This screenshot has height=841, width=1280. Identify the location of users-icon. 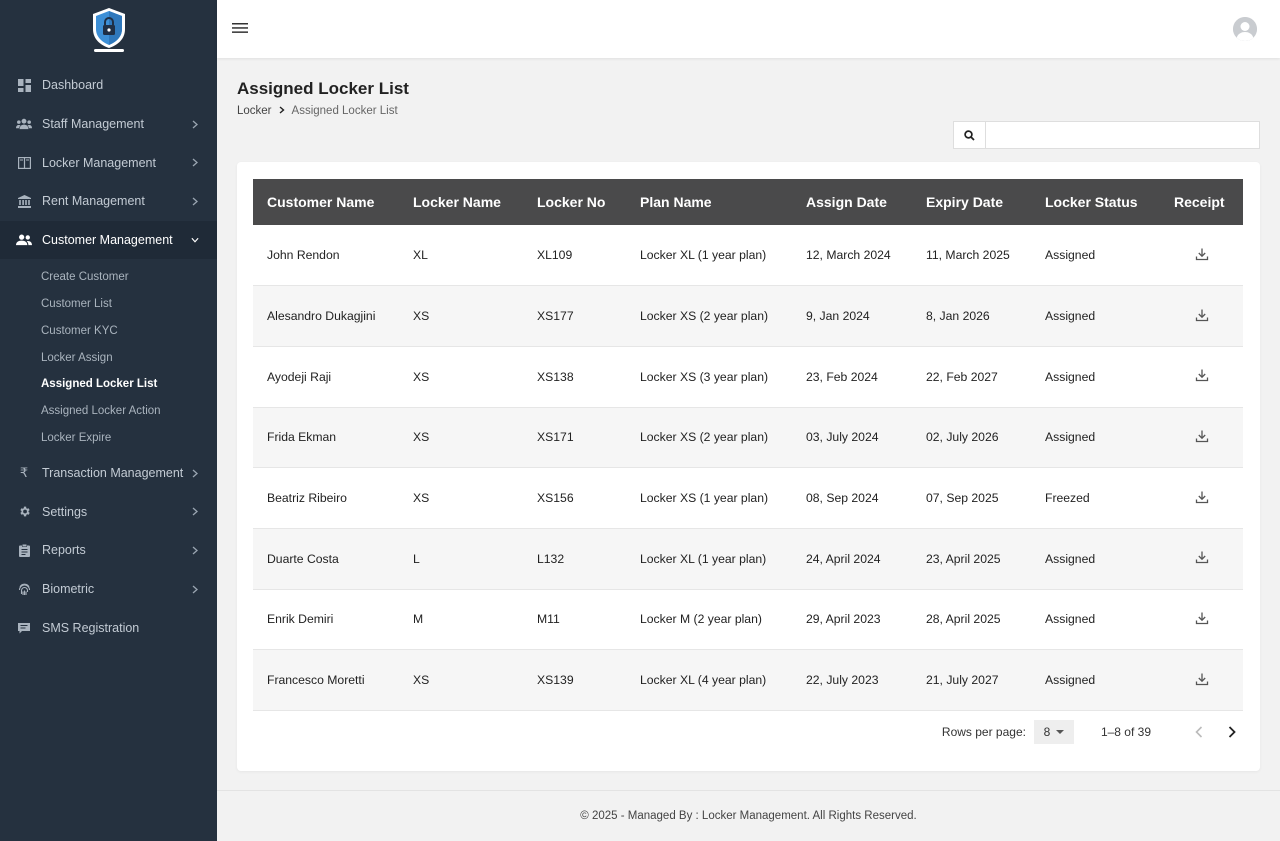
(24, 124).